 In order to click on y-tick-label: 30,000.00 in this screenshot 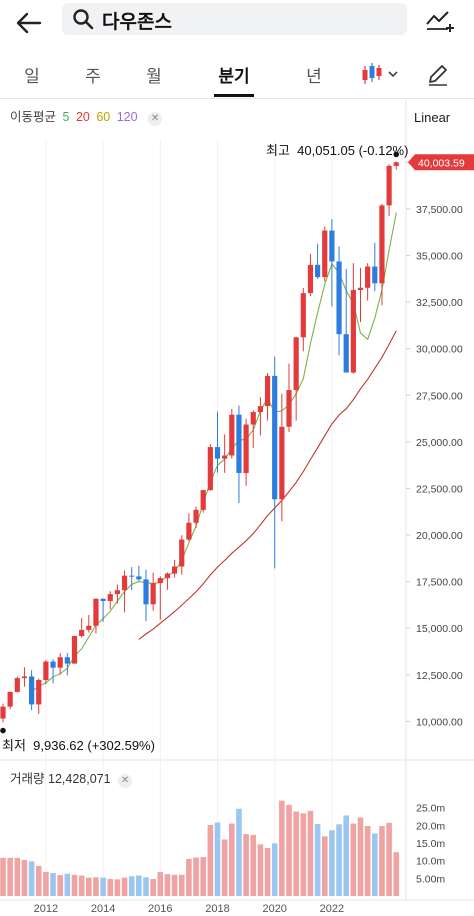, I will do `click(439, 350)`.